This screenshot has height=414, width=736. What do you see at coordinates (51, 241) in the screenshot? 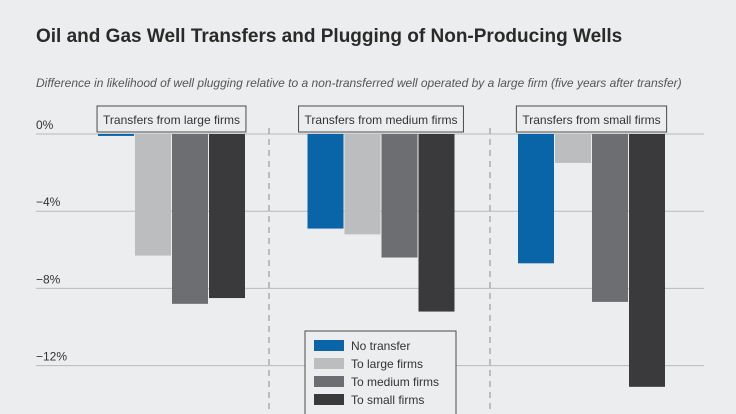
I see `y-axis-ticks: 0% −4% −8% −12%` at bounding box center [51, 241].